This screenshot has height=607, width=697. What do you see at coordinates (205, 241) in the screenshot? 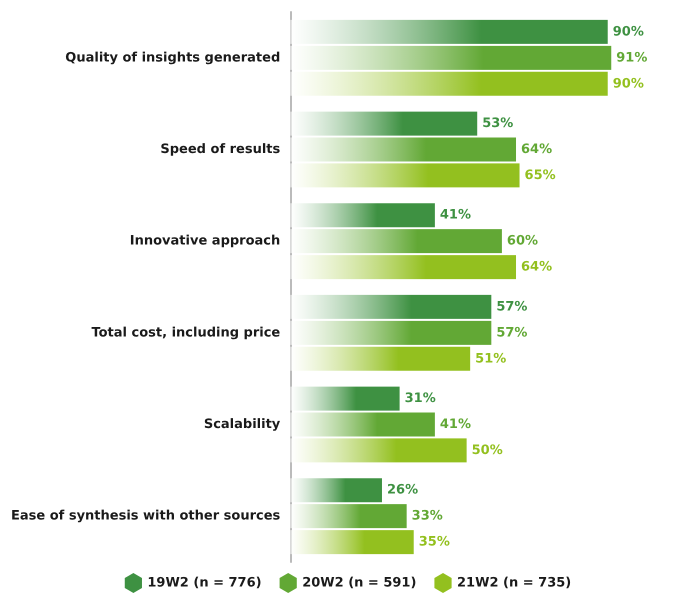
I see `y-tick-label: Innovative approach` at bounding box center [205, 241].